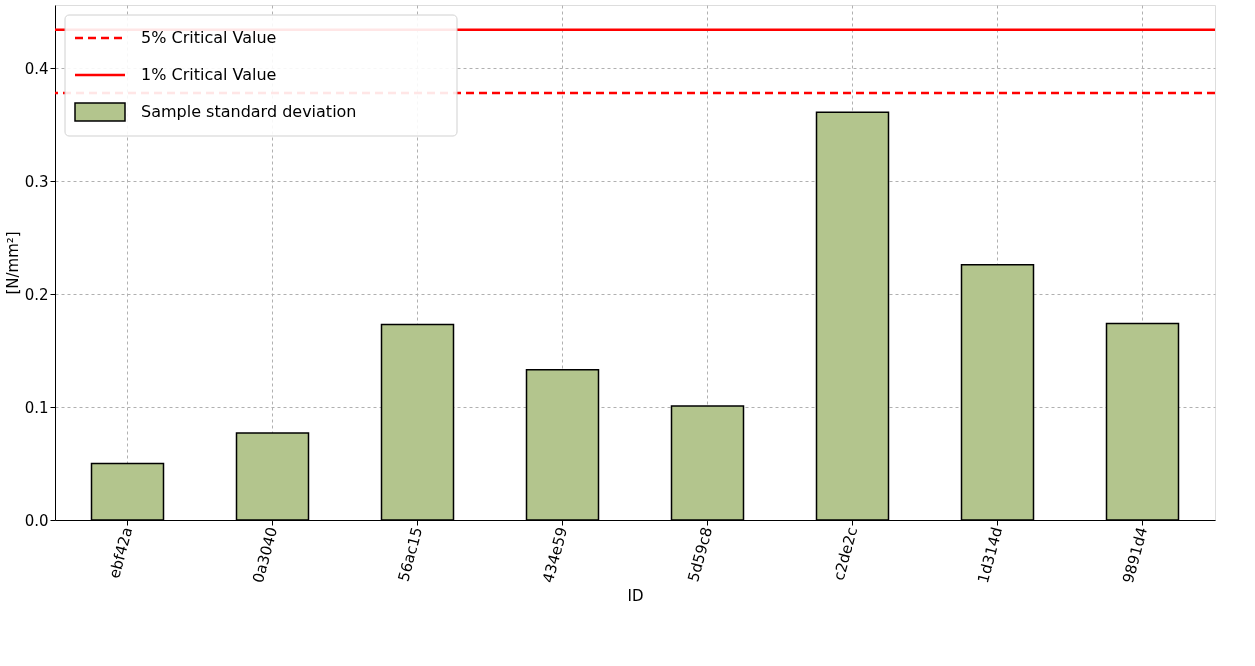  What do you see at coordinates (249, 111) in the screenshot?
I see `legend-label: Sample standard deviation` at bounding box center [249, 111].